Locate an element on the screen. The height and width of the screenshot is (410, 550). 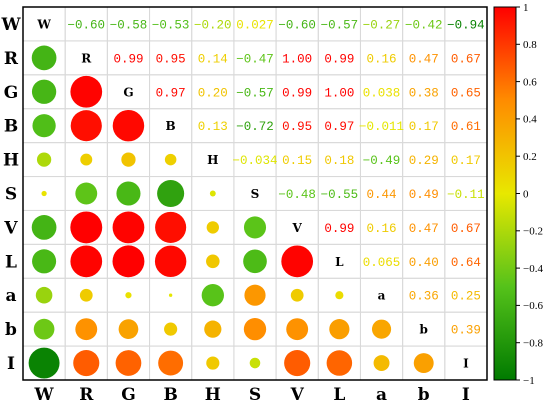
row-label: H is located at coordinates (11, 161).